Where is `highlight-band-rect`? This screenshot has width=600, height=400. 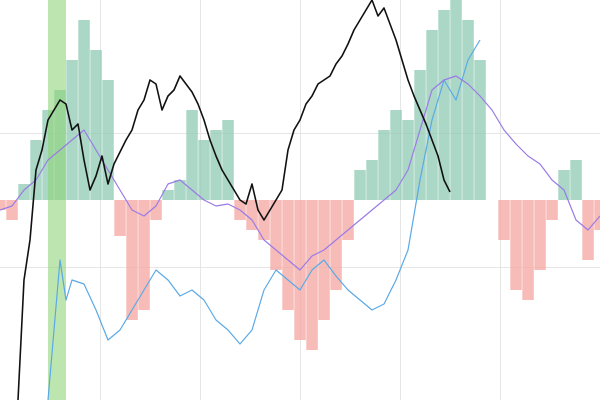 highlight-band-rect is located at coordinates (57, 200).